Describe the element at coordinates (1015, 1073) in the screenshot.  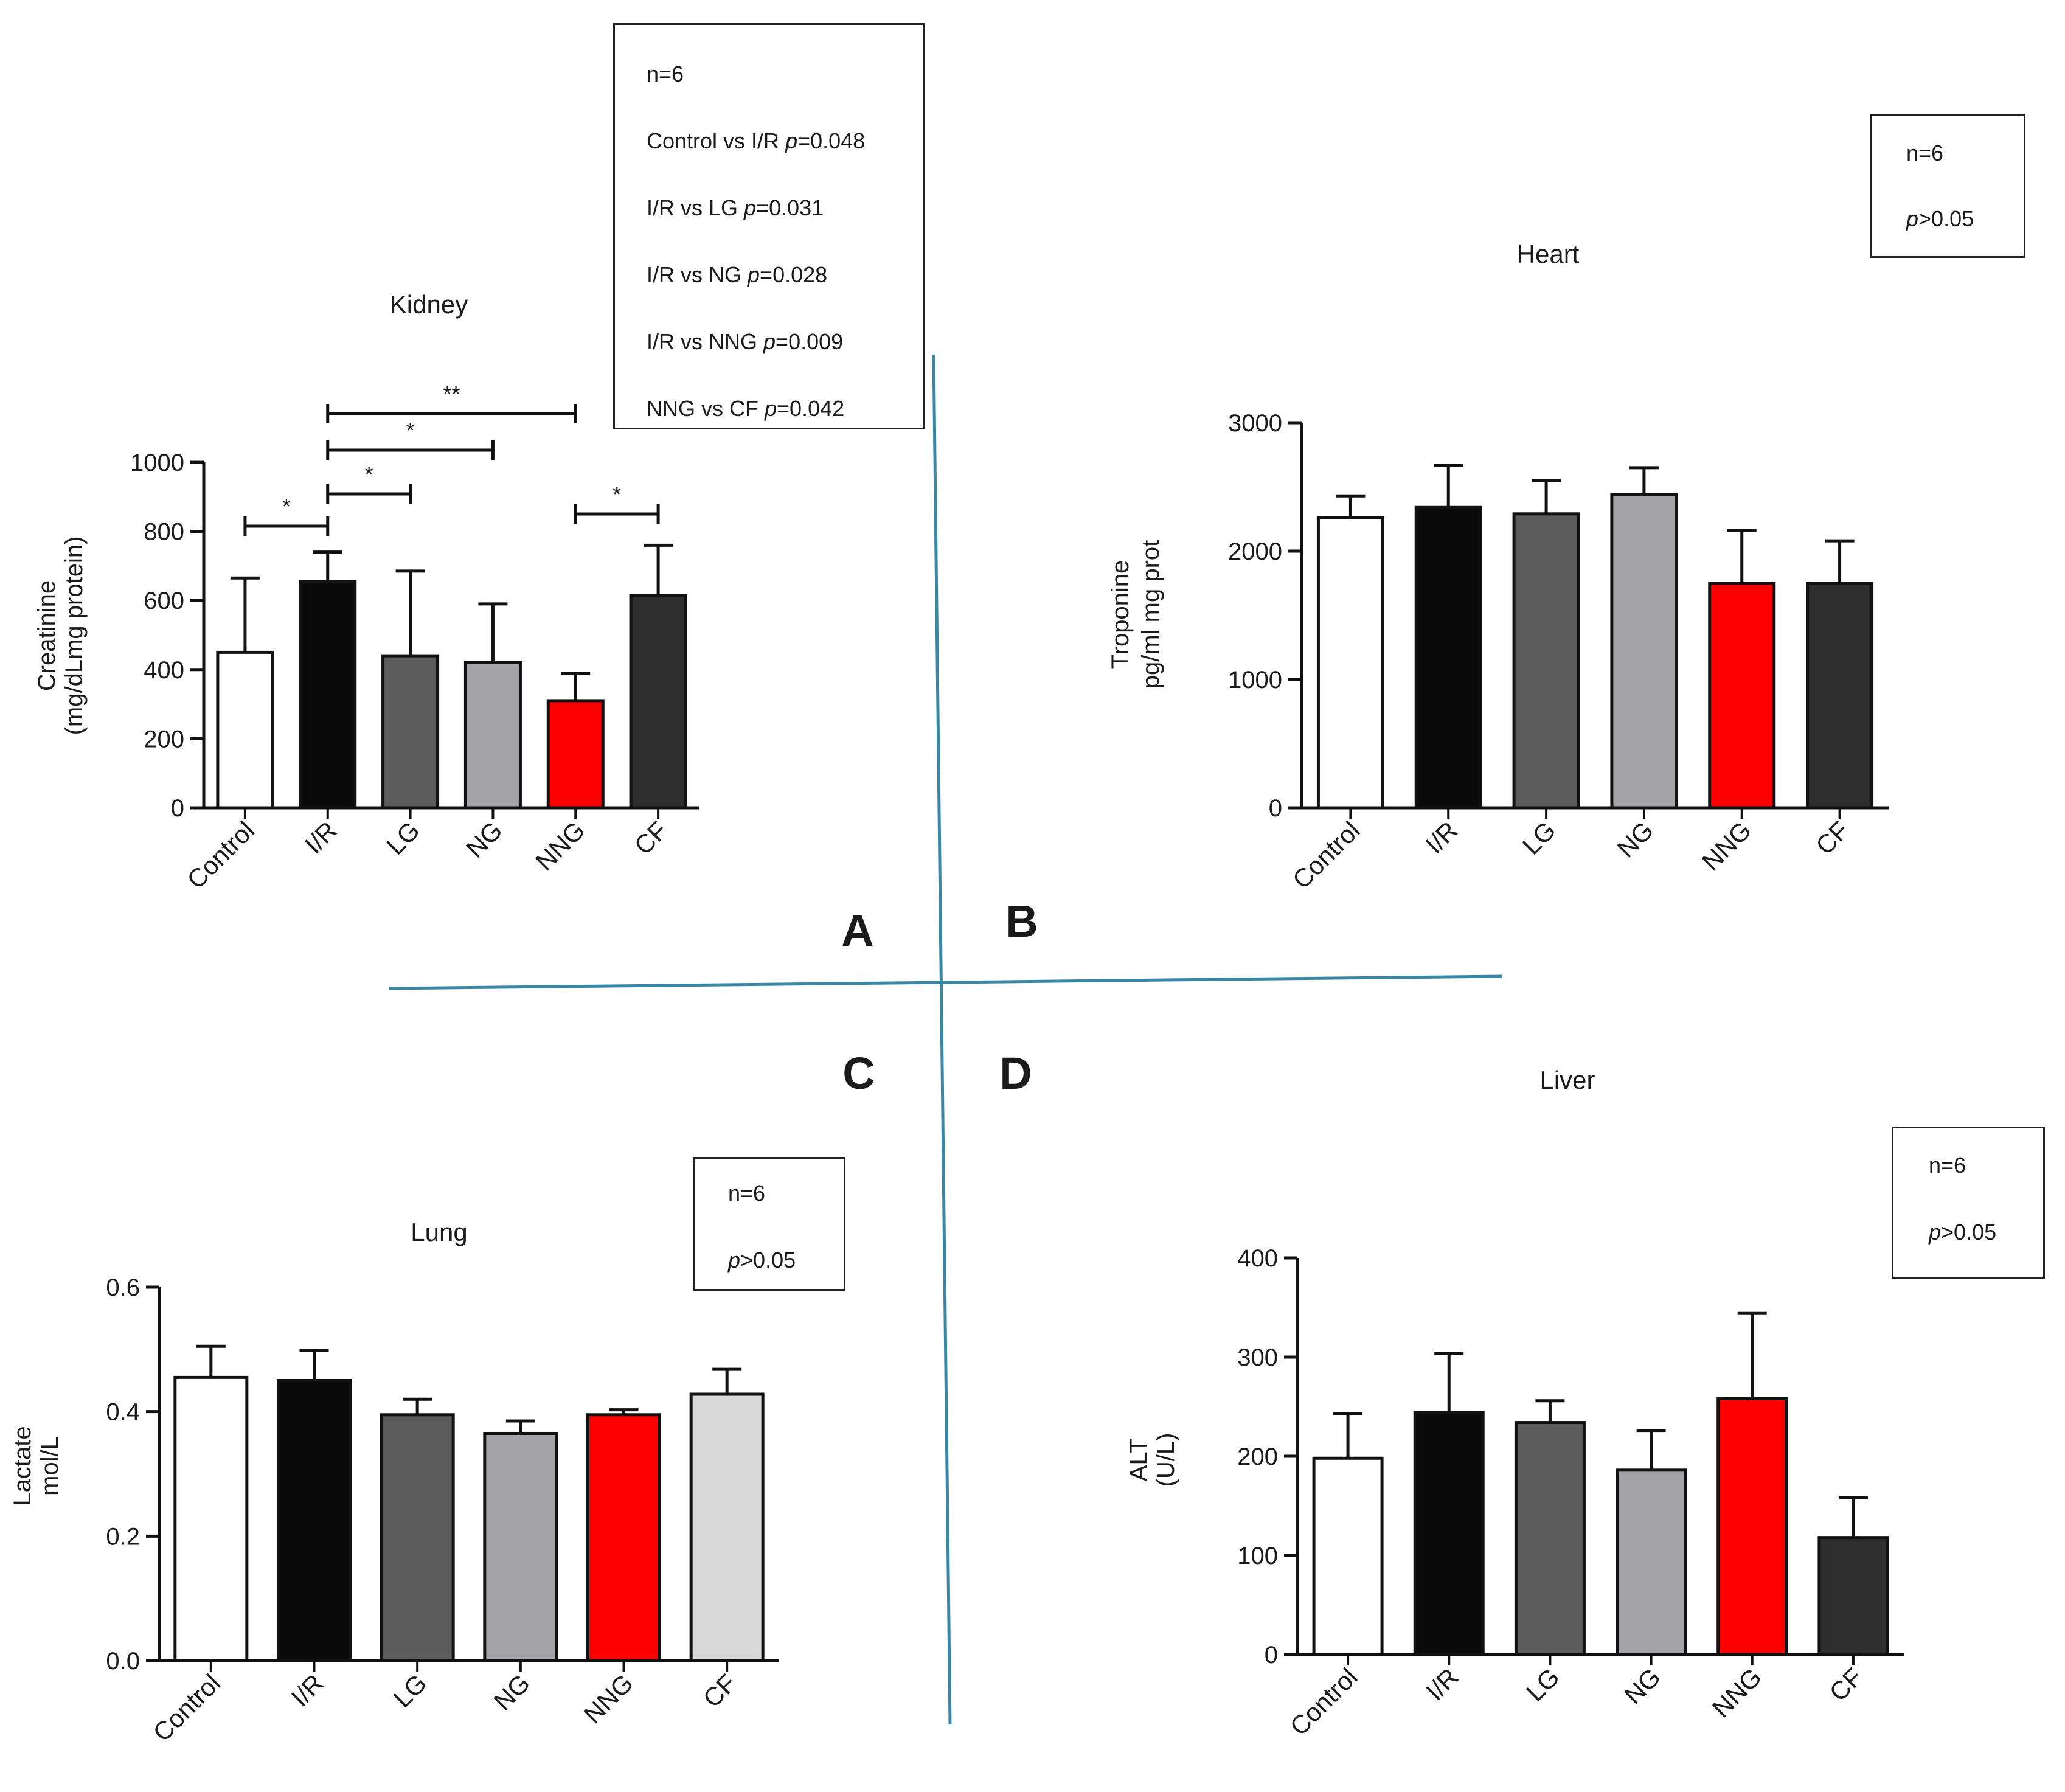
I see `panel-letter-d: D` at that location.